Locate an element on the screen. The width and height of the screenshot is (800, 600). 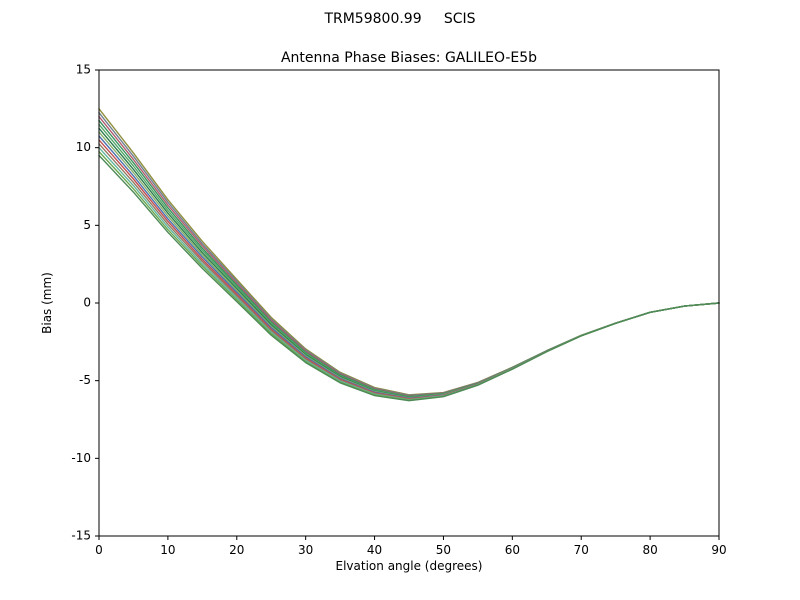
y-tick-label: -5 is located at coordinates (85, 380).